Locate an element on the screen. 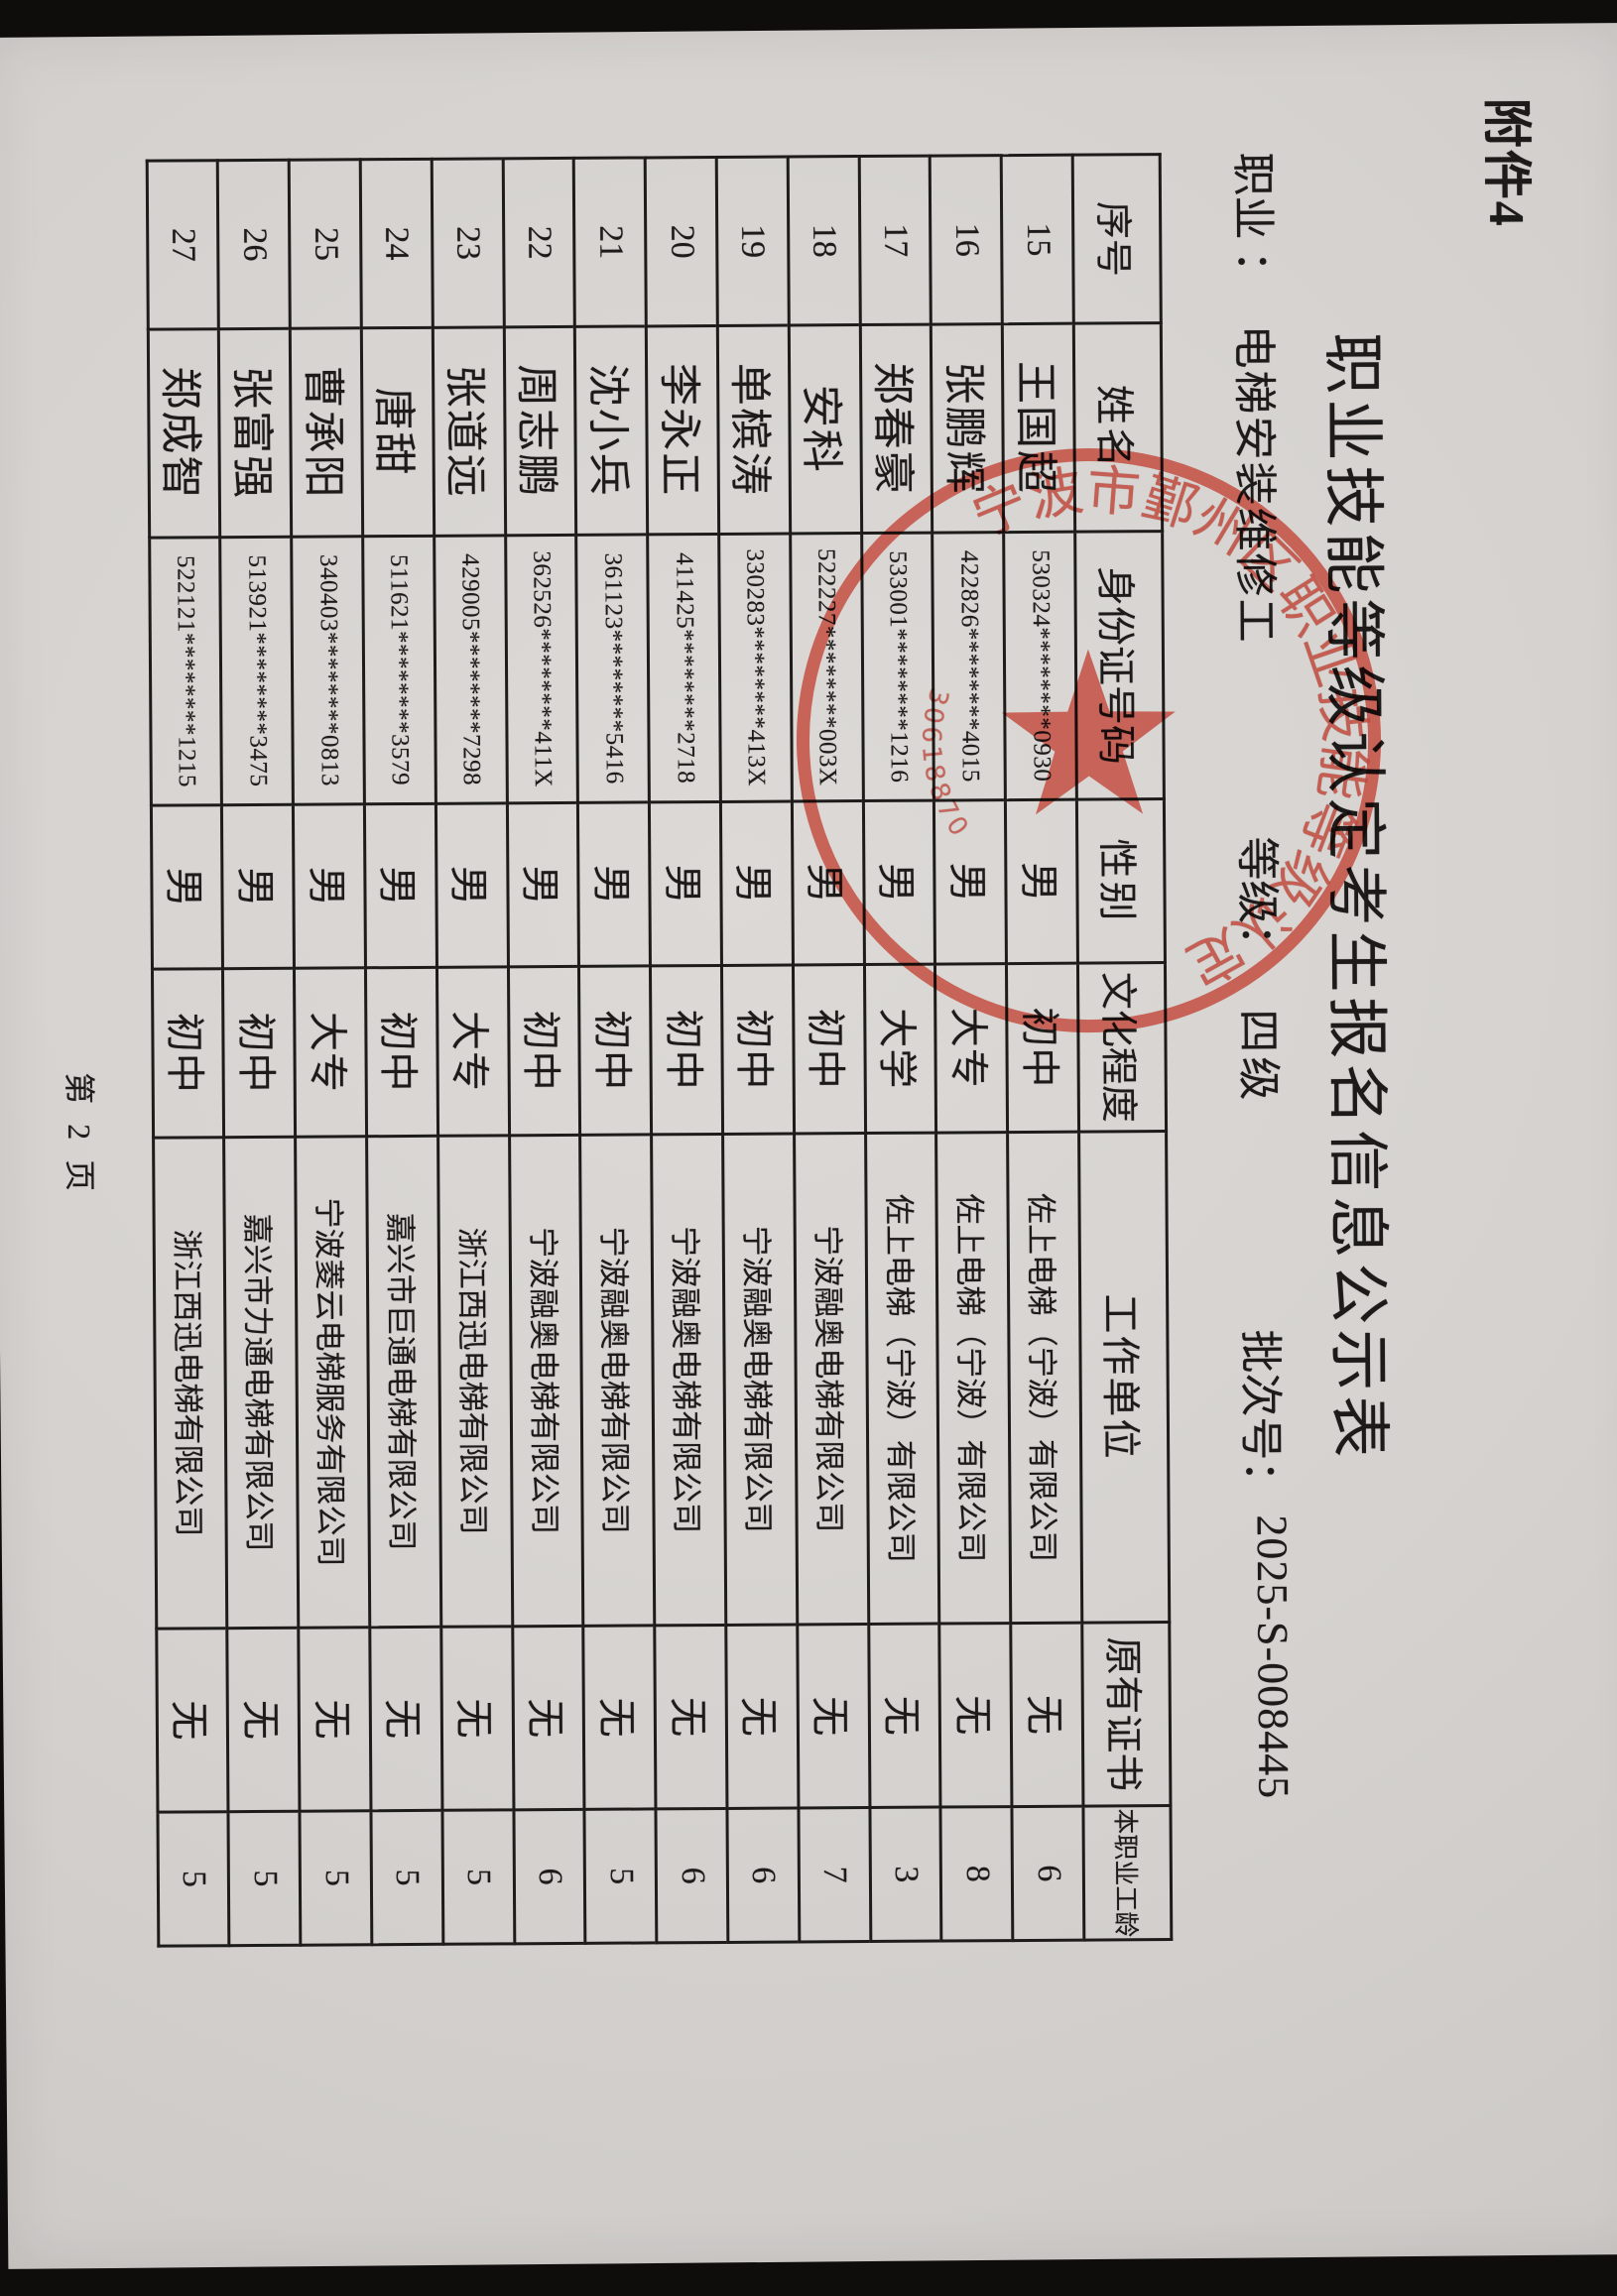 The width and height of the screenshot is (1617, 2296). cell-seq: 17 is located at coordinates (895, 240).